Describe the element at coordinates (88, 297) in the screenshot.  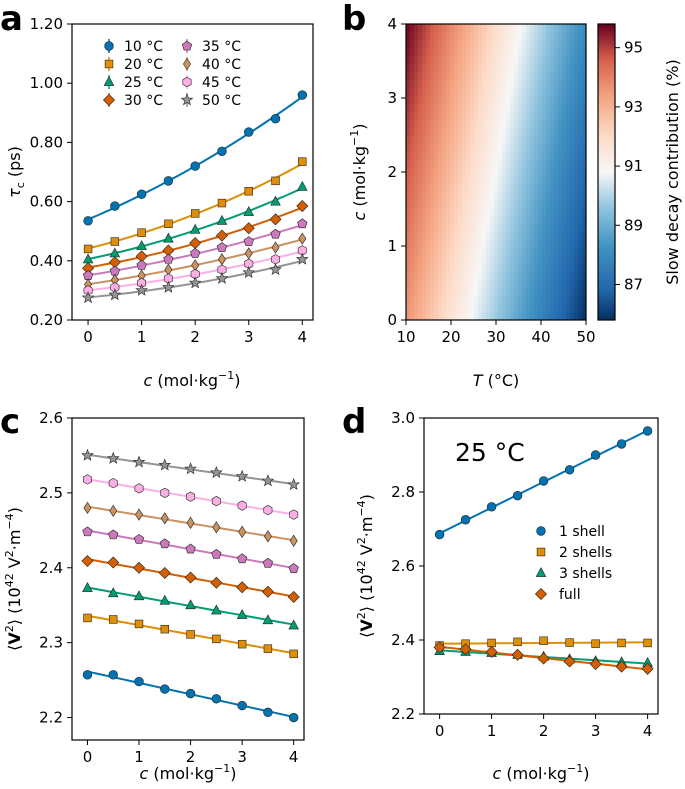
I see `panel-a-point-50-c` at that location.